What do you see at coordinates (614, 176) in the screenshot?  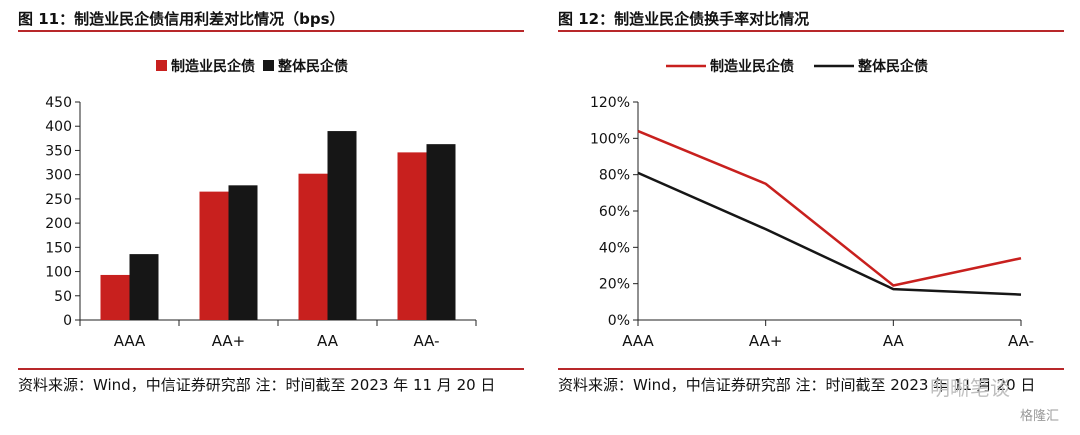 I see `y-tick-label: 80%` at bounding box center [614, 176].